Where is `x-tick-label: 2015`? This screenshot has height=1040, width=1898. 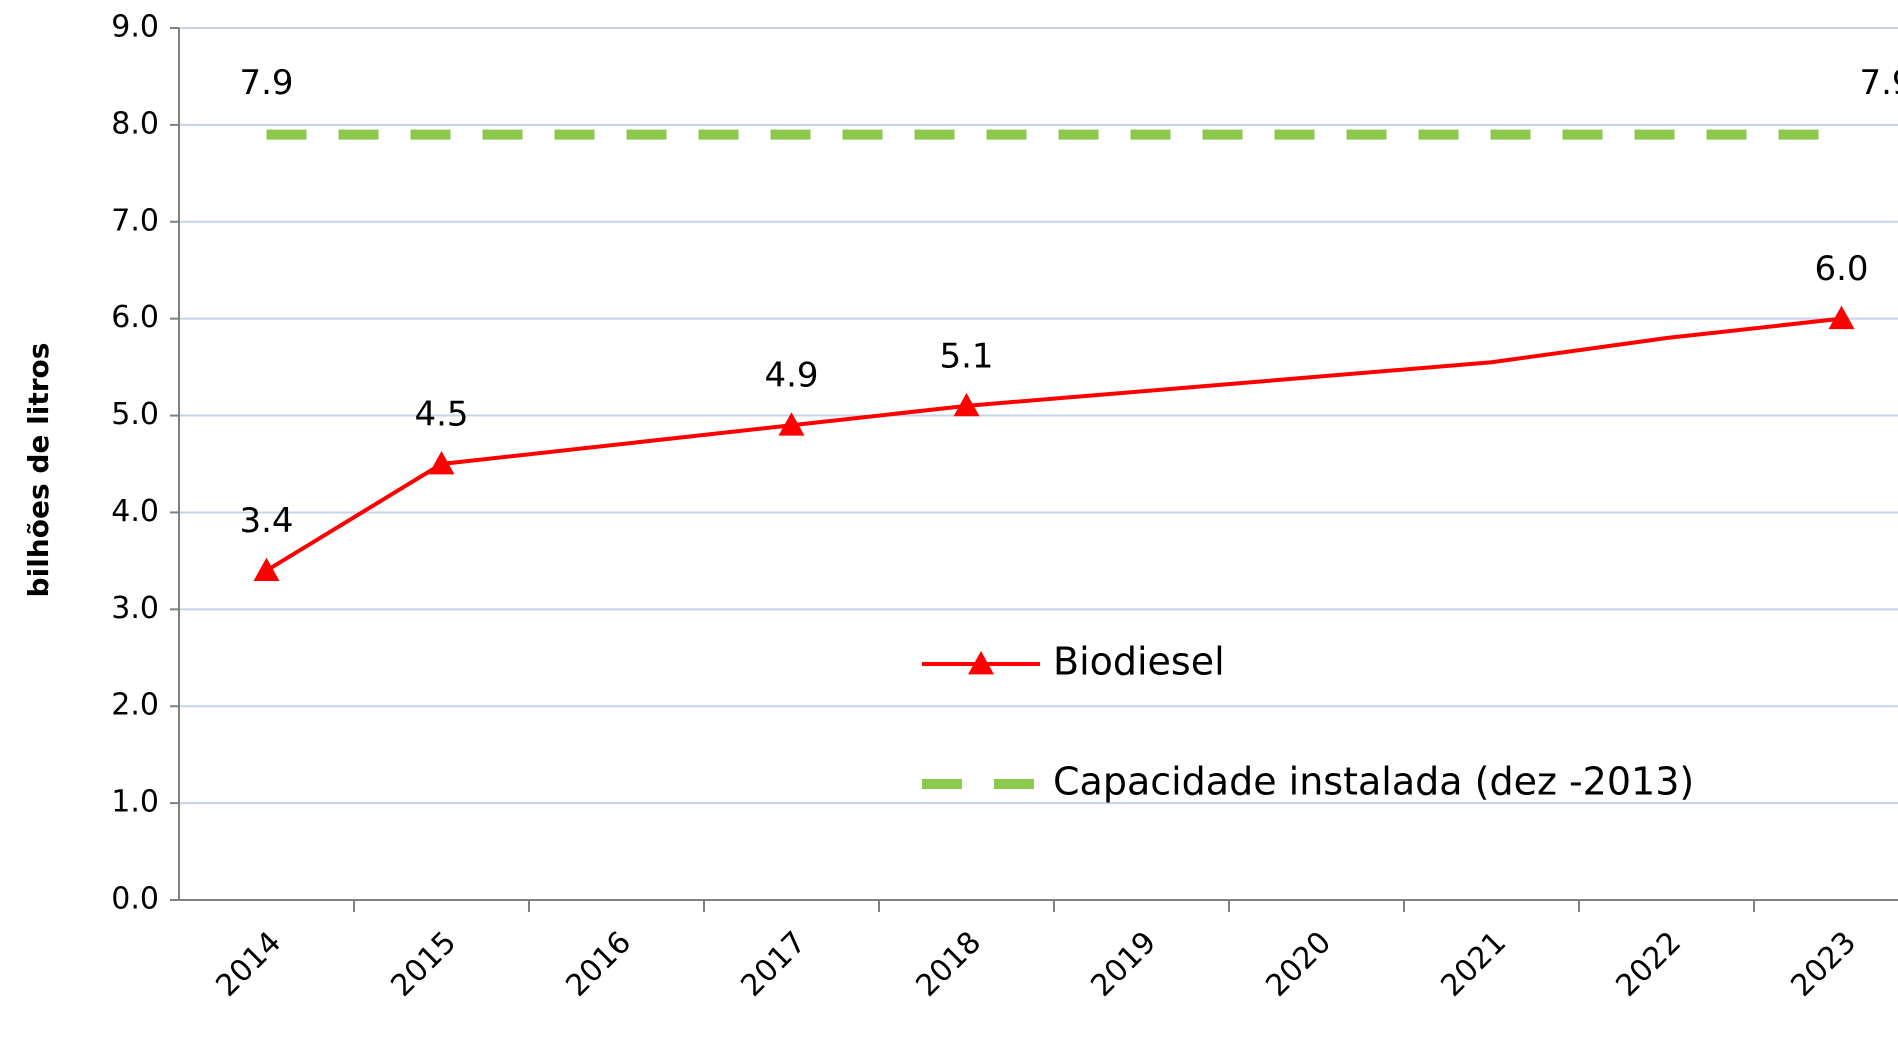 x-tick-label: 2015 is located at coordinates (423, 964).